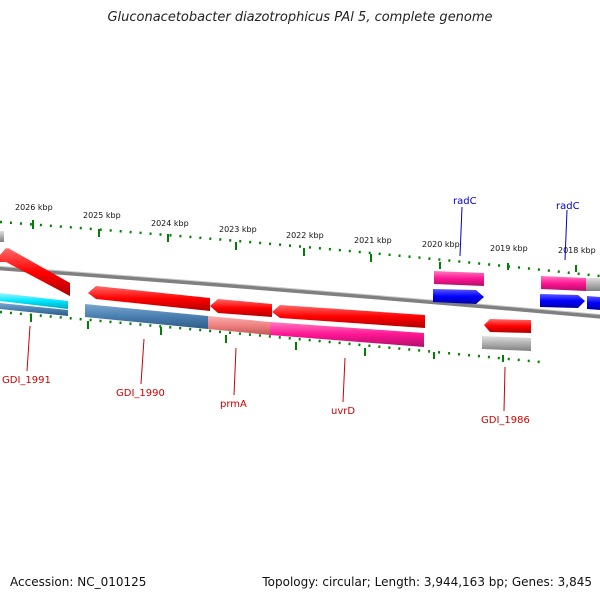 This screenshot has height=600, width=600. What do you see at coordinates (241, 308) in the screenshot?
I see `gene-arrow-prma` at bounding box center [241, 308].